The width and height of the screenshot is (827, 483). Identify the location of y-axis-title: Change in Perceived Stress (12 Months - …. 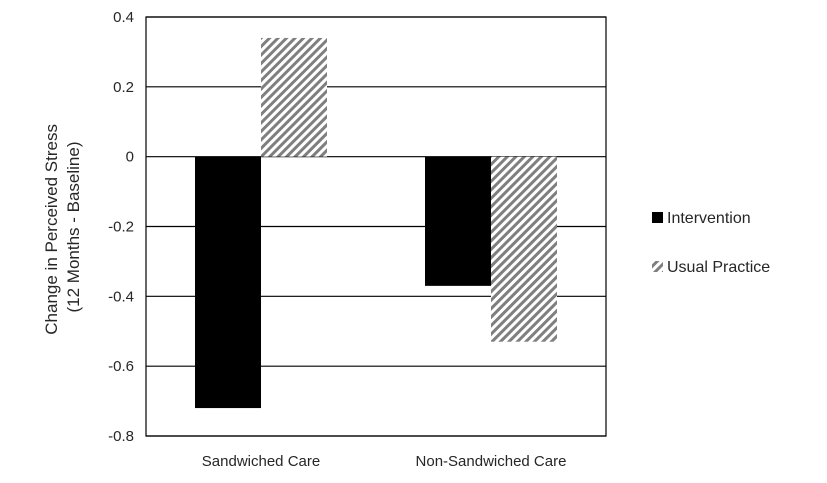
(62, 226).